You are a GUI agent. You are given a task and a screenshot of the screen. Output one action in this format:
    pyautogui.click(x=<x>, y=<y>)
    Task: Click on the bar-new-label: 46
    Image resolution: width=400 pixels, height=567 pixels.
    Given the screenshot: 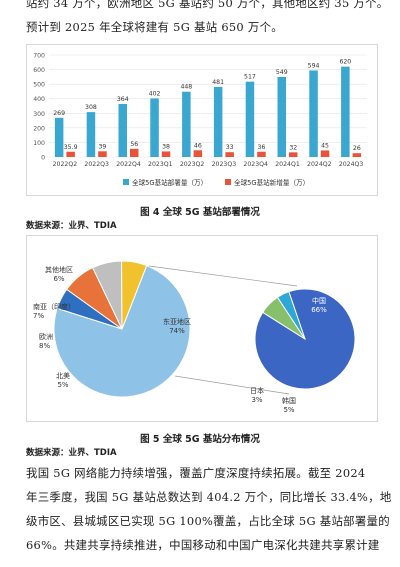 What is the action you would take?
    pyautogui.click(x=198, y=145)
    